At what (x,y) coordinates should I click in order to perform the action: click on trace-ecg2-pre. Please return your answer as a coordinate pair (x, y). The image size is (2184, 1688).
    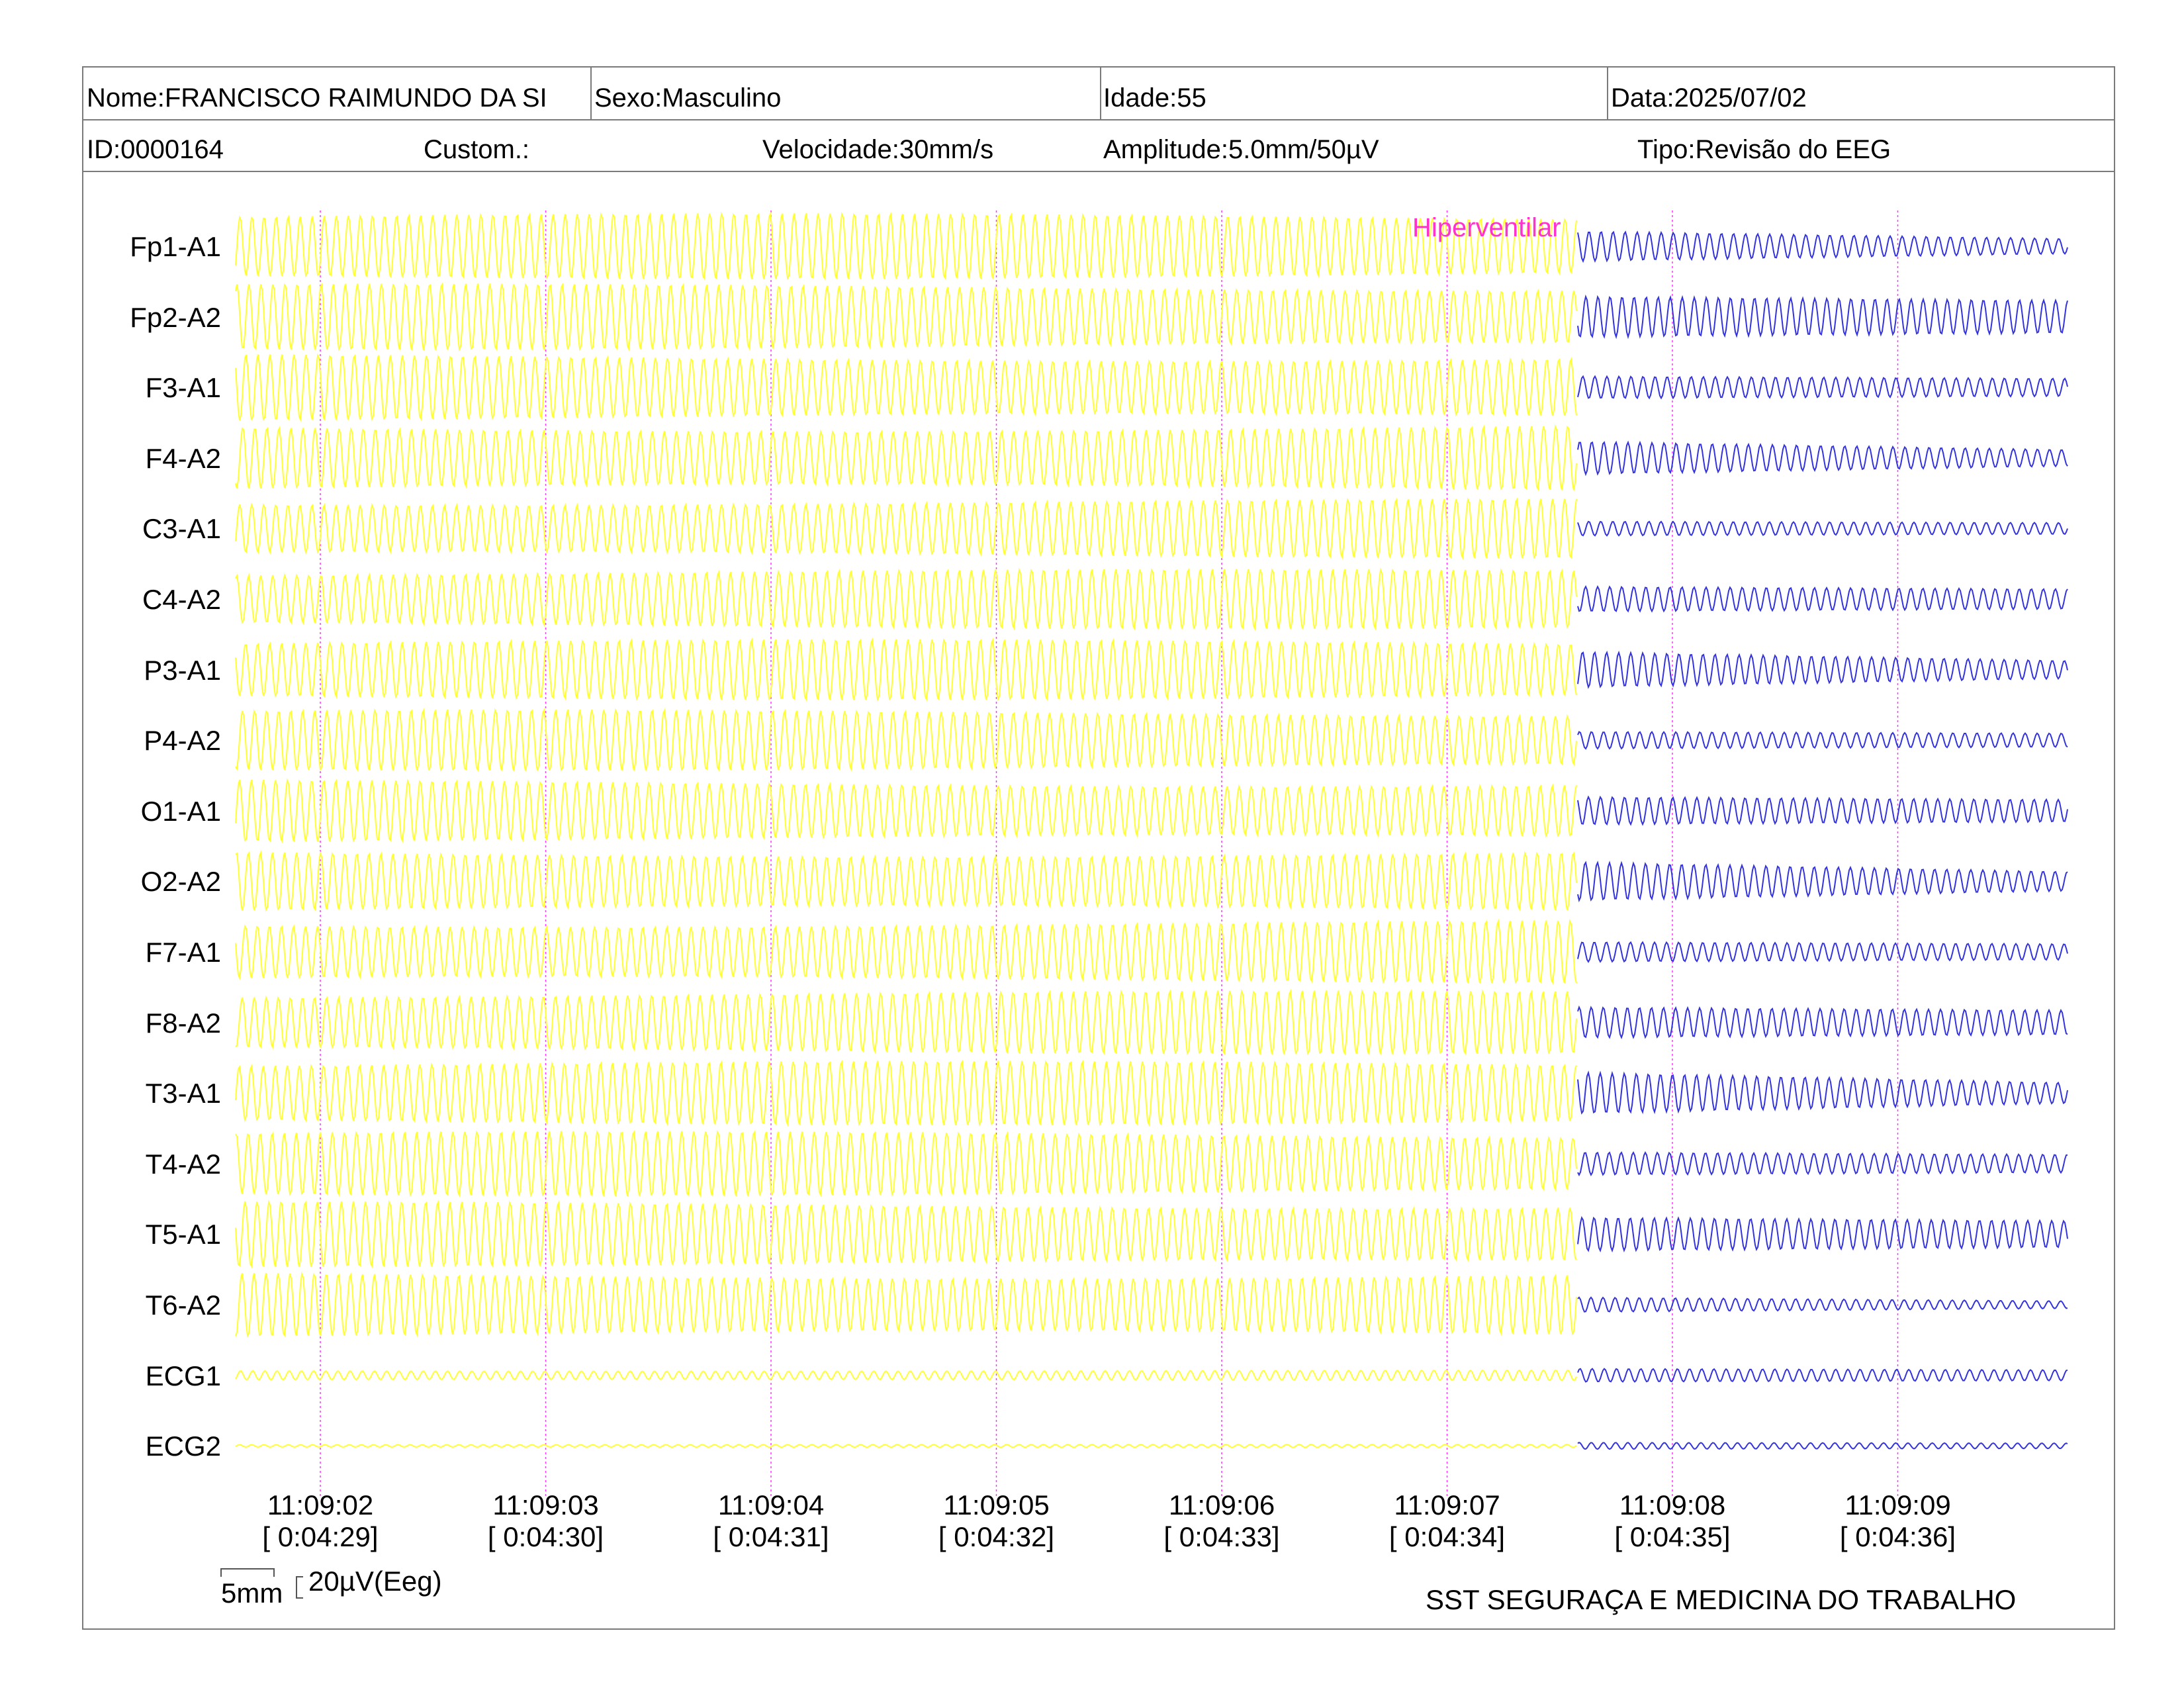
    Looking at the image, I should click on (906, 1445).